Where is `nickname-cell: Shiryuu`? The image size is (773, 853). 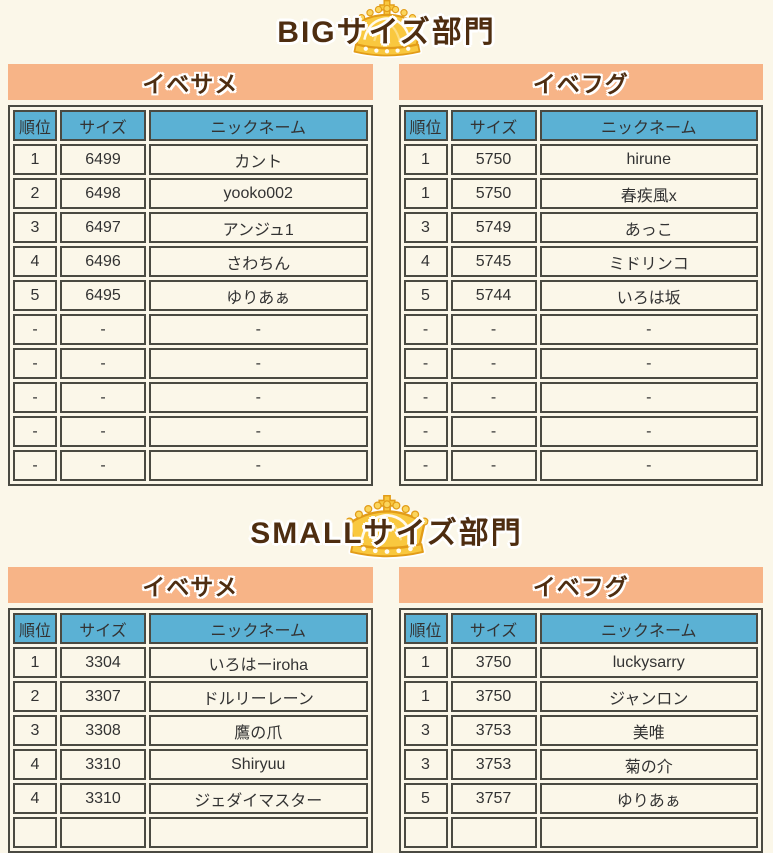
nickname-cell: Shiryuu is located at coordinates (258, 764).